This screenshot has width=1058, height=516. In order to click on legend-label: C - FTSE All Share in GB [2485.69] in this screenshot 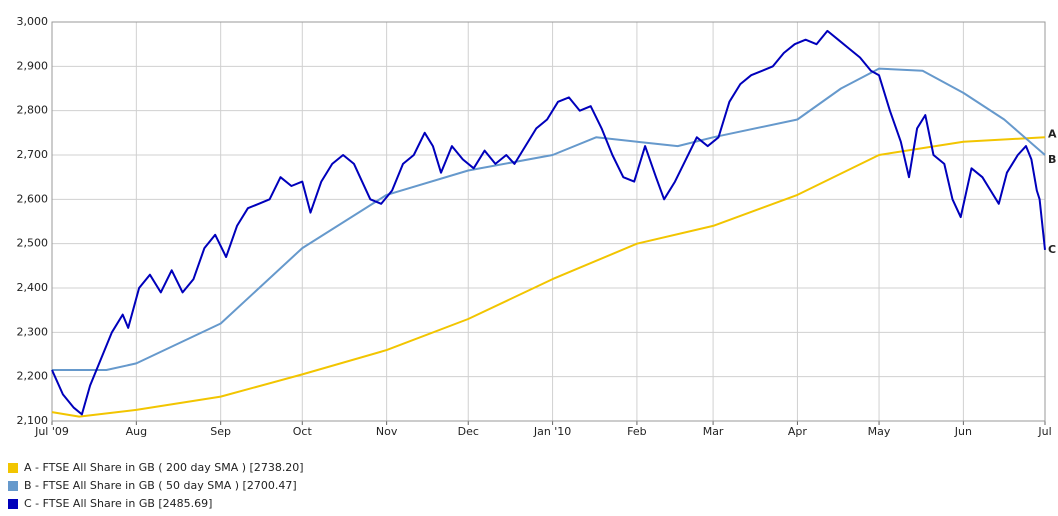, I will do `click(118, 503)`.